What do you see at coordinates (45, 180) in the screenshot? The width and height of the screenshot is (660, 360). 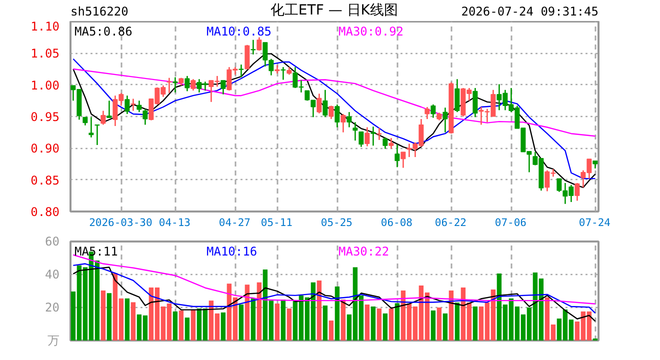 I see `y-tick-label: 0.85` at bounding box center [45, 180].